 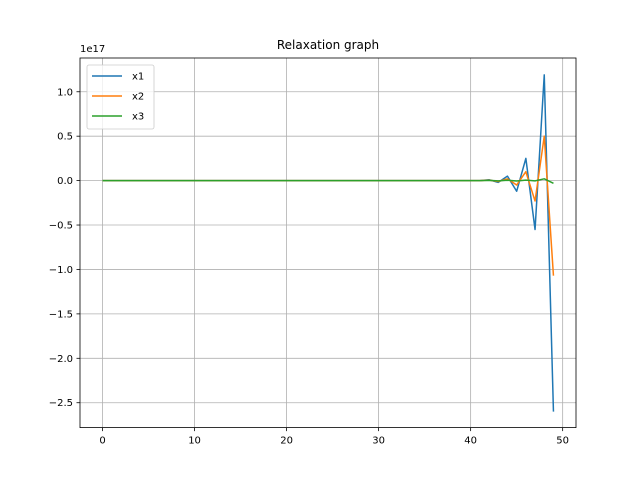 What do you see at coordinates (138, 117) in the screenshot?
I see `legend-label-x3: x3` at bounding box center [138, 117].